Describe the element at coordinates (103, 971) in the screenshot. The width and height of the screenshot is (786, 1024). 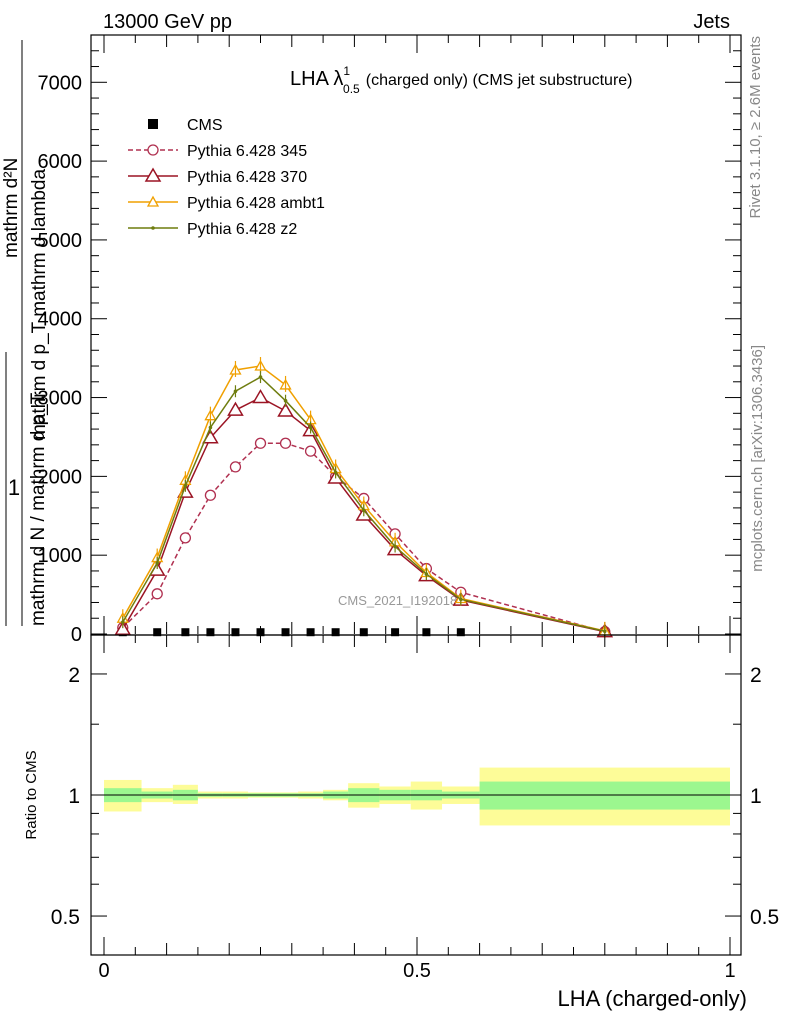
I see `x-tick-label: 0` at that location.